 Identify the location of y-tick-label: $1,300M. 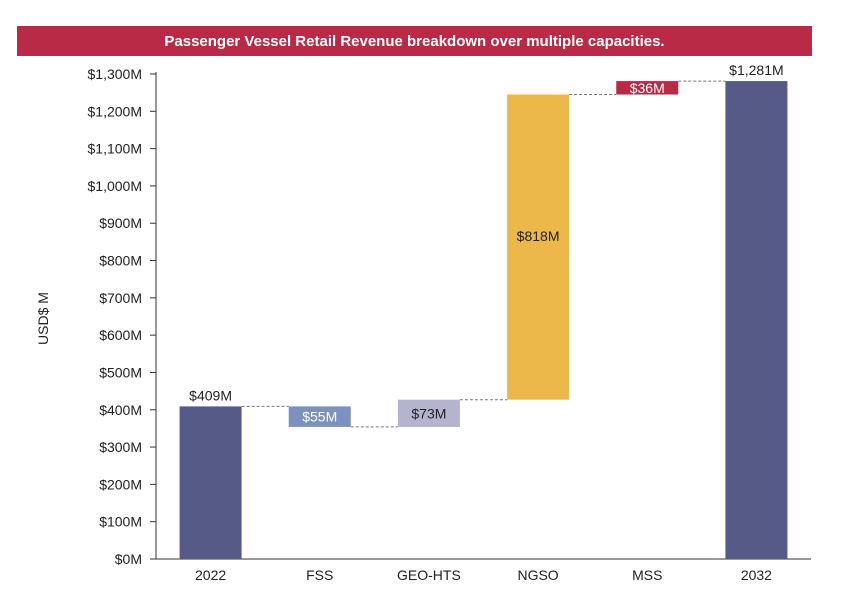
(115, 74).